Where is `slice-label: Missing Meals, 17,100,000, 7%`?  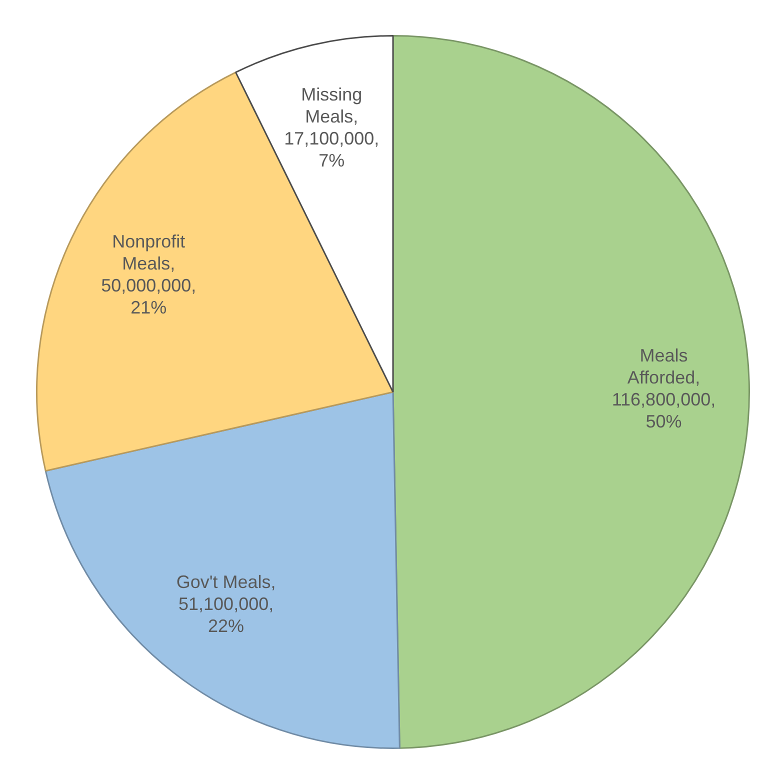
slice-label: Missing Meals, 17,100,000, 7% is located at coordinates (332, 127).